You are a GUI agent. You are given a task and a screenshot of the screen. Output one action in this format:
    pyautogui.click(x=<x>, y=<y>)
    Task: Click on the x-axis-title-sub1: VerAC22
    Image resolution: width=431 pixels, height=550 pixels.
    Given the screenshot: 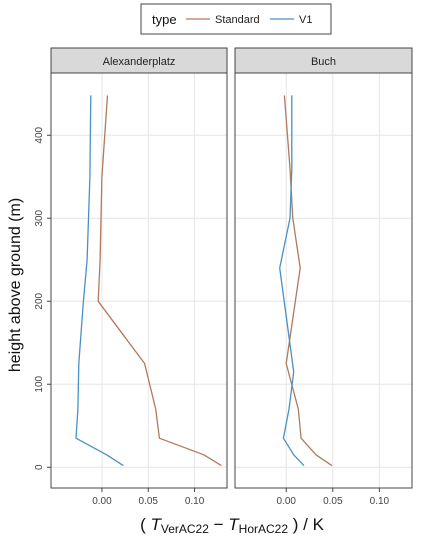 What is the action you would take?
    pyautogui.click(x=185, y=529)
    